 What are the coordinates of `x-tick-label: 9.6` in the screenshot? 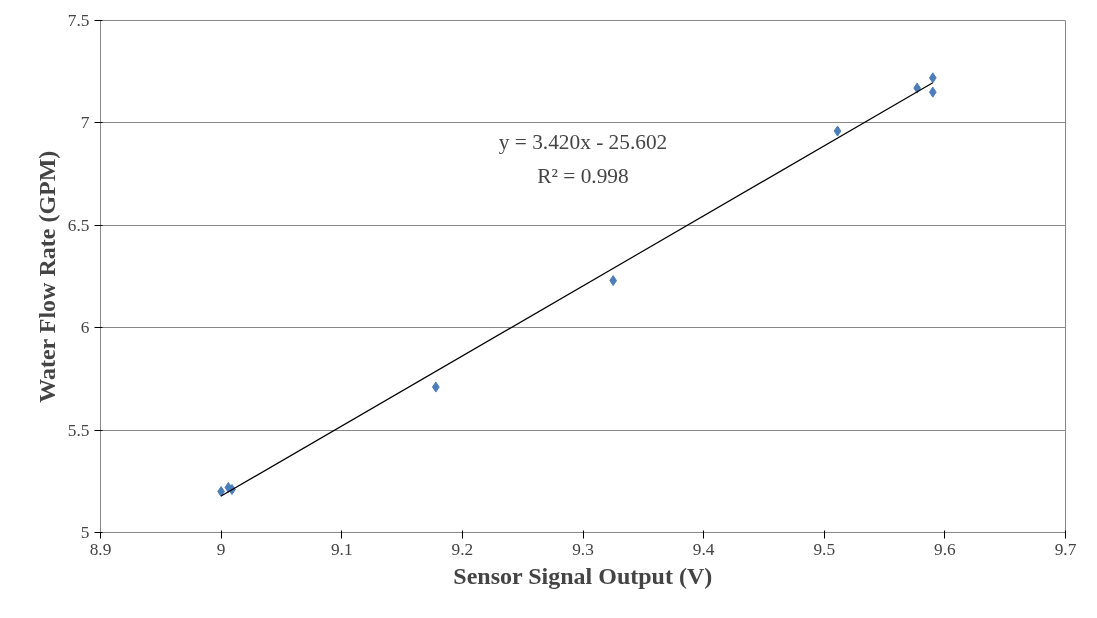 It's located at (945, 549).